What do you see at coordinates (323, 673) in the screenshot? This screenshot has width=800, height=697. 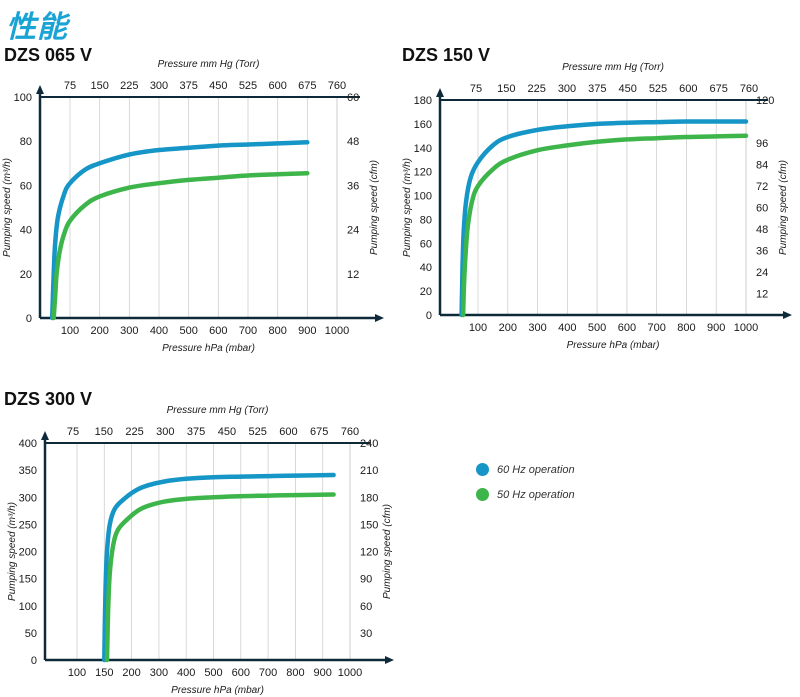 I see `x-tick-label-dzs300-9: 900` at bounding box center [323, 673].